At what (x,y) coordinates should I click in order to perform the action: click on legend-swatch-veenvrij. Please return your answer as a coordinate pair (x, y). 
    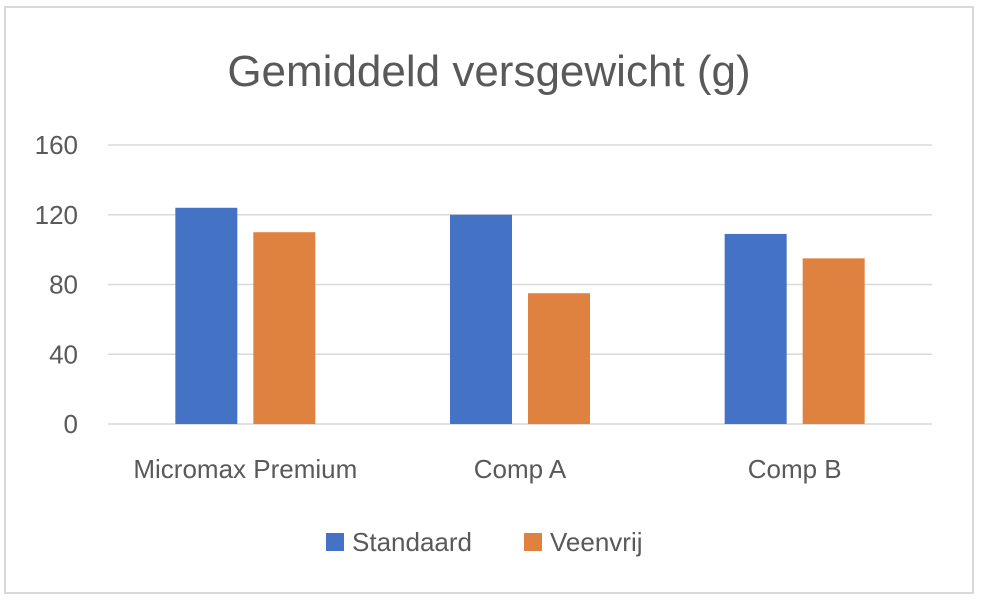
    Looking at the image, I should click on (533, 542).